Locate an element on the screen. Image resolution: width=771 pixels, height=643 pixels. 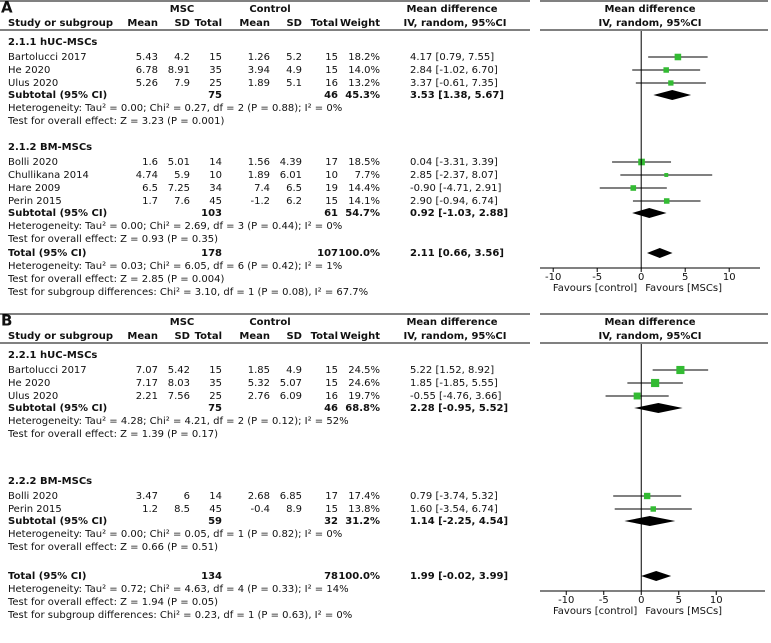
column-header: Weight is located at coordinates (360, 336).